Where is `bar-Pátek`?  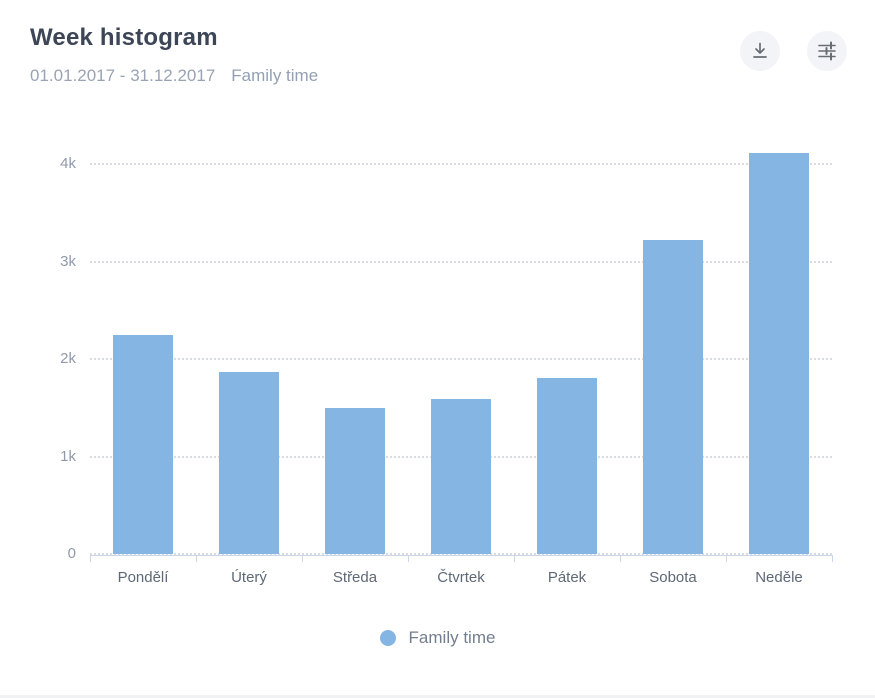 bar-Pátek is located at coordinates (567, 465).